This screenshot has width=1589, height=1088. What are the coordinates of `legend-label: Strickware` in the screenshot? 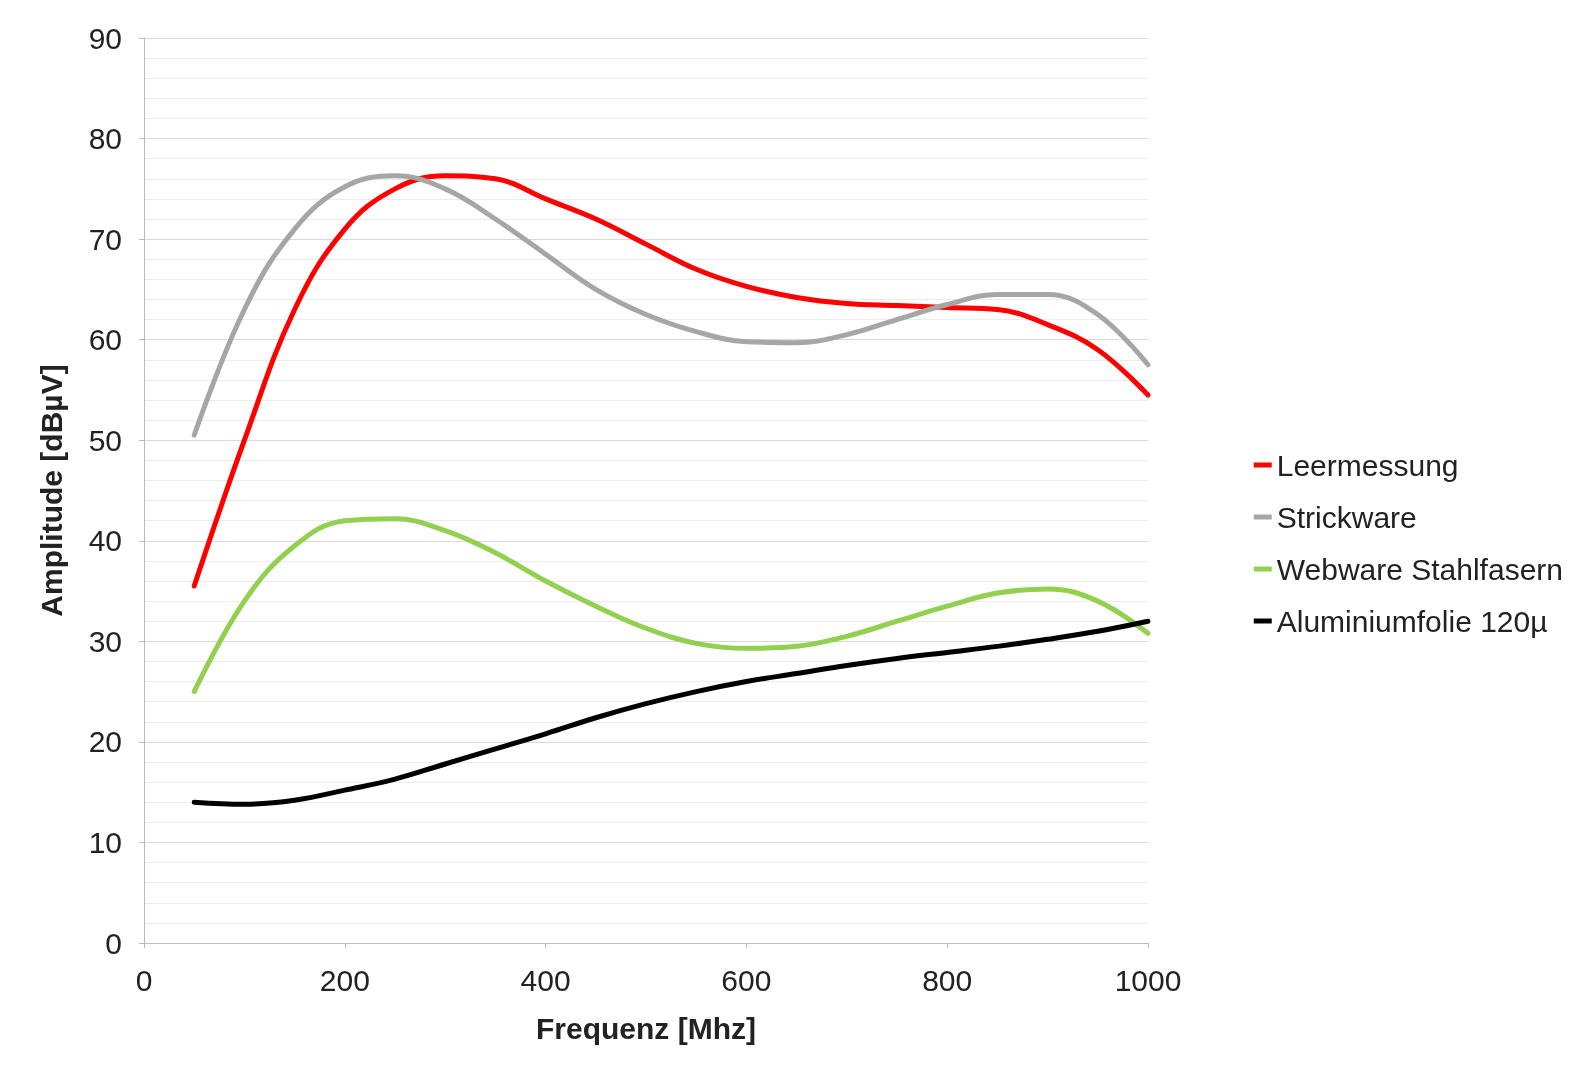 It's located at (1346, 517).